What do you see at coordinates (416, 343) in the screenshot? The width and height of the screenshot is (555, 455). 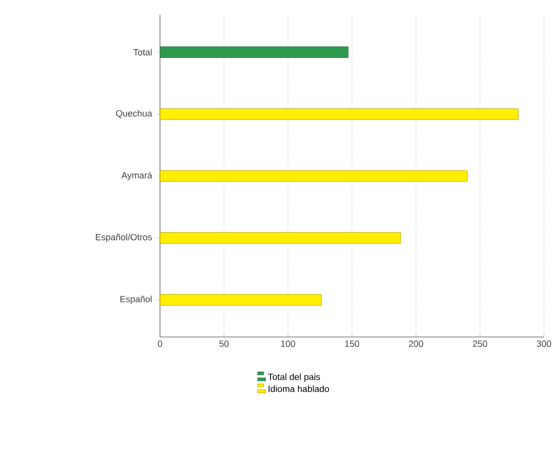 I see `x-tick-label: 200` at bounding box center [416, 343].